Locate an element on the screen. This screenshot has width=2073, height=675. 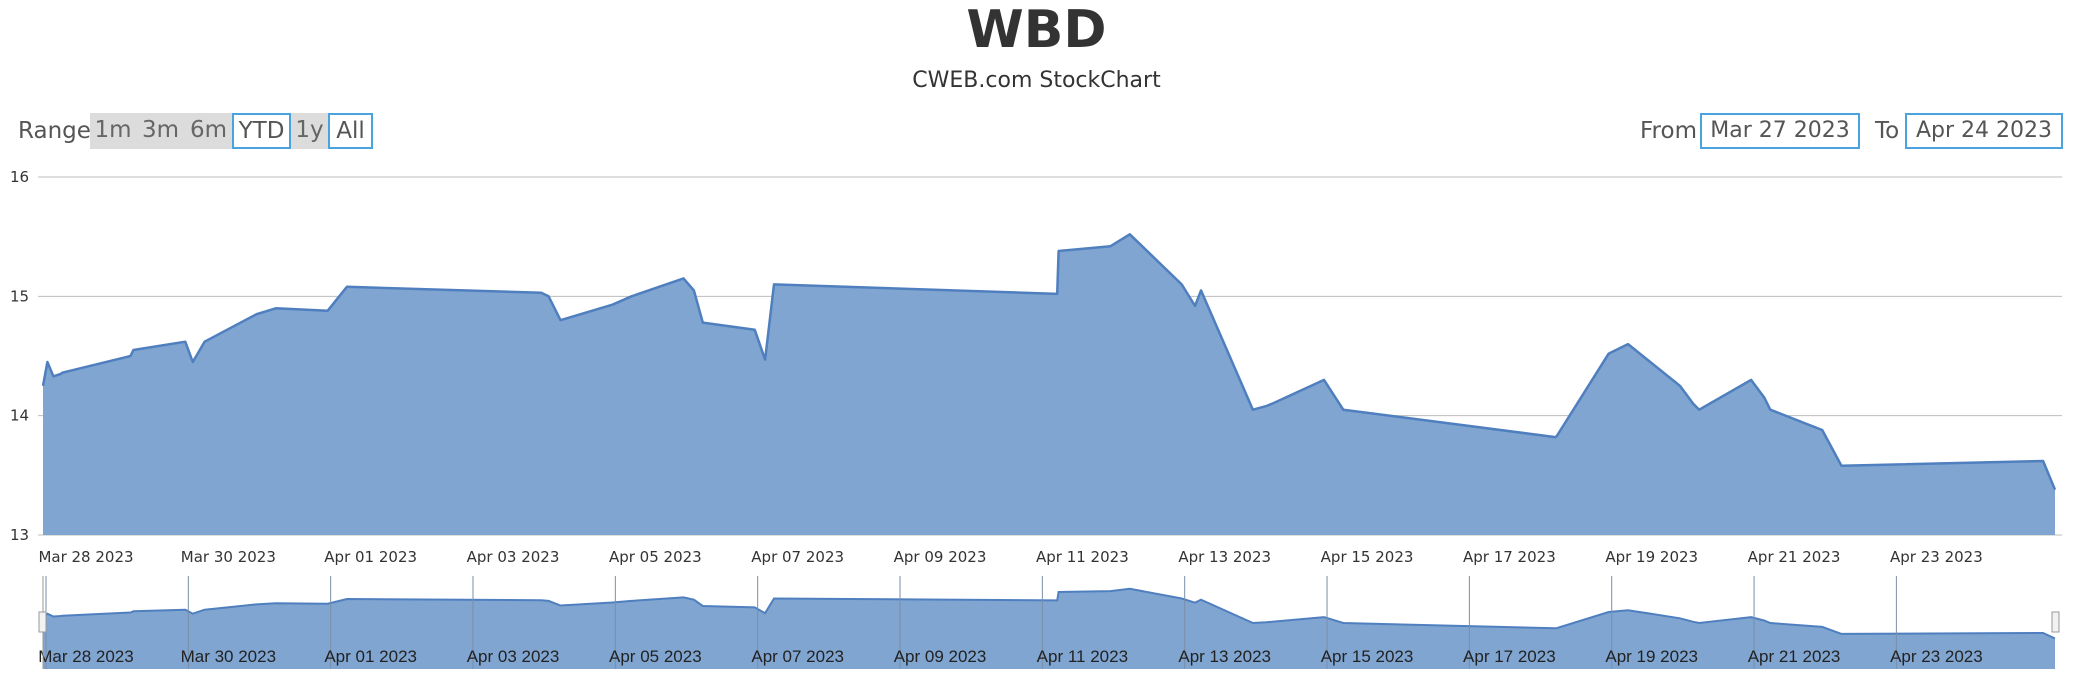
x-tick-label: Mar 30 2023 is located at coordinates (228, 557).